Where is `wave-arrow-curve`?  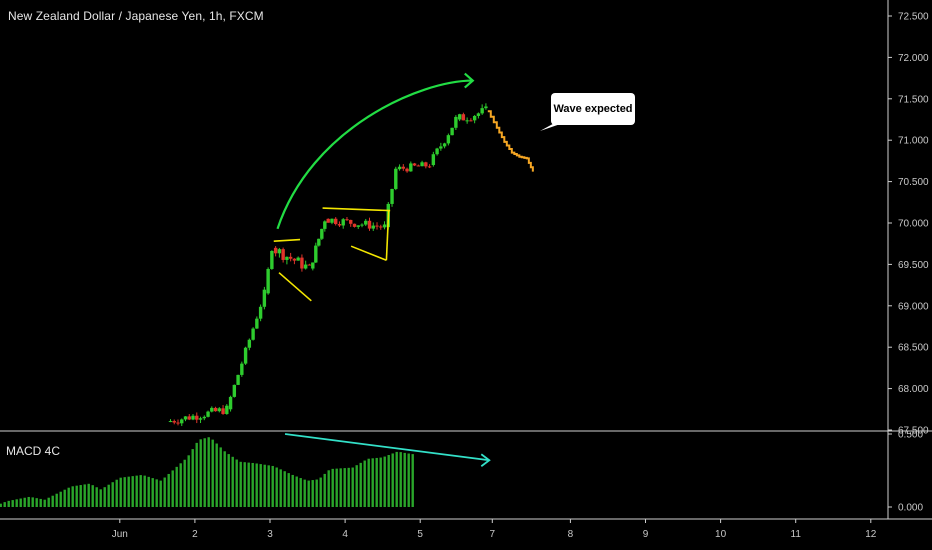 wave-arrow-curve is located at coordinates (374, 154).